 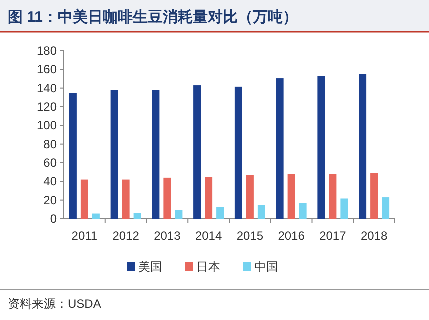 What do you see at coordinates (292, 236) in the screenshot?
I see `x-tick-label: 2016` at bounding box center [292, 236].